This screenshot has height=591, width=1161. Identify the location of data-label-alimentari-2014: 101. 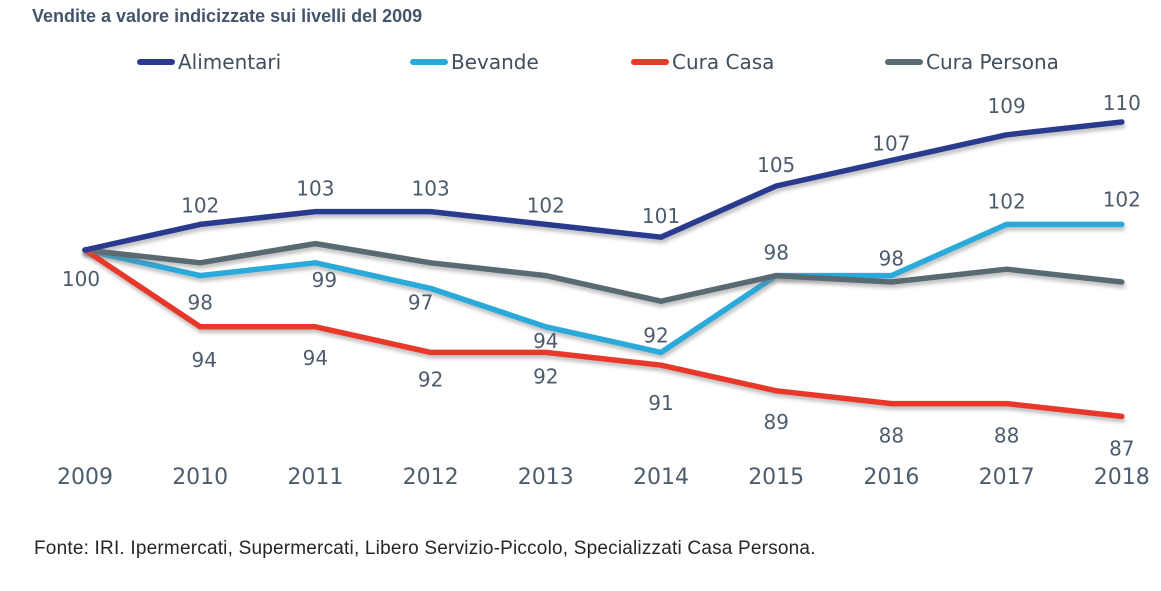
(661, 216).